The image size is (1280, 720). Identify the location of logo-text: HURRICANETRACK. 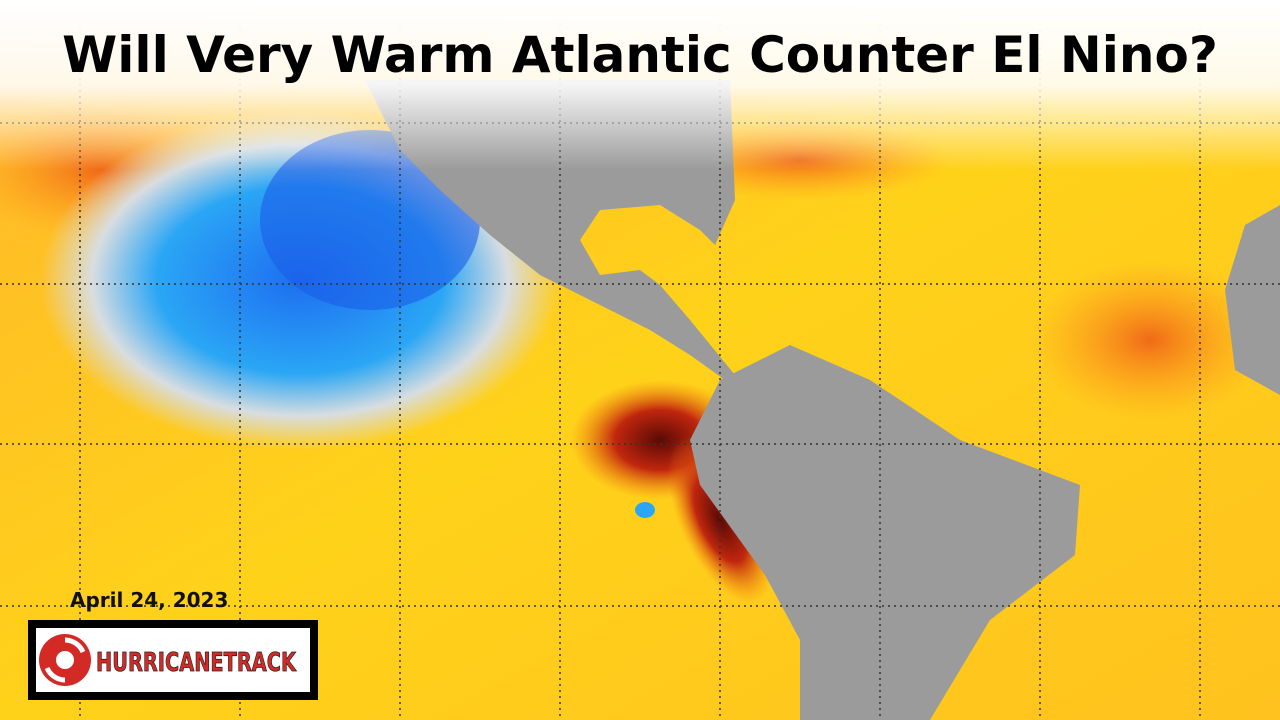
(196, 663).